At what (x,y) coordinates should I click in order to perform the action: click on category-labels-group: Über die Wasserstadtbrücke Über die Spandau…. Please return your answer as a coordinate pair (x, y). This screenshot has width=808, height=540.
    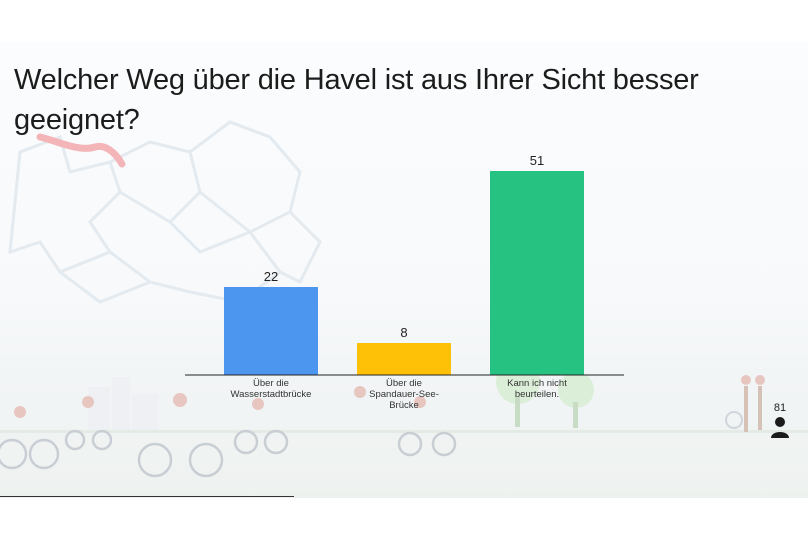
    Looking at the image, I should click on (399, 394).